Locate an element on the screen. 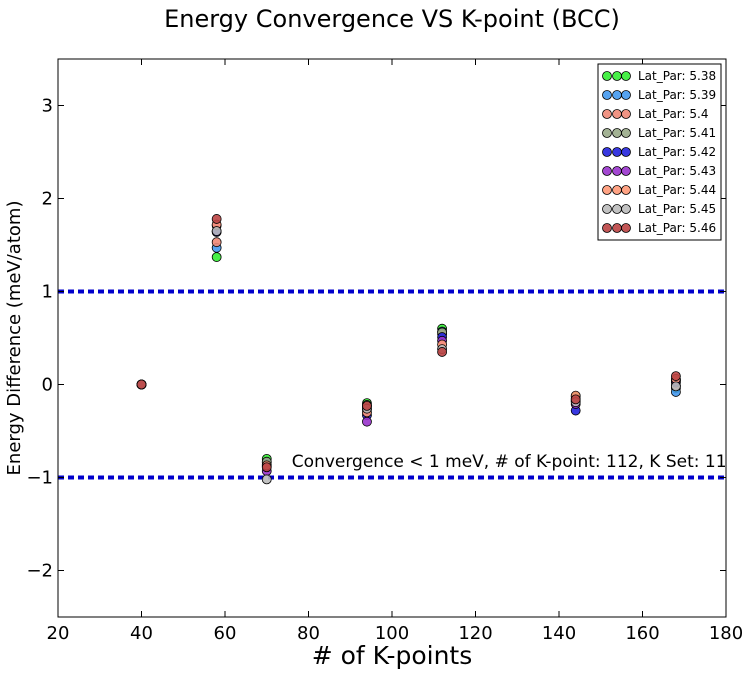 Image resolution: width=749 pixels, height=675 pixels. x-tick-label: 20 is located at coordinates (58, 633).